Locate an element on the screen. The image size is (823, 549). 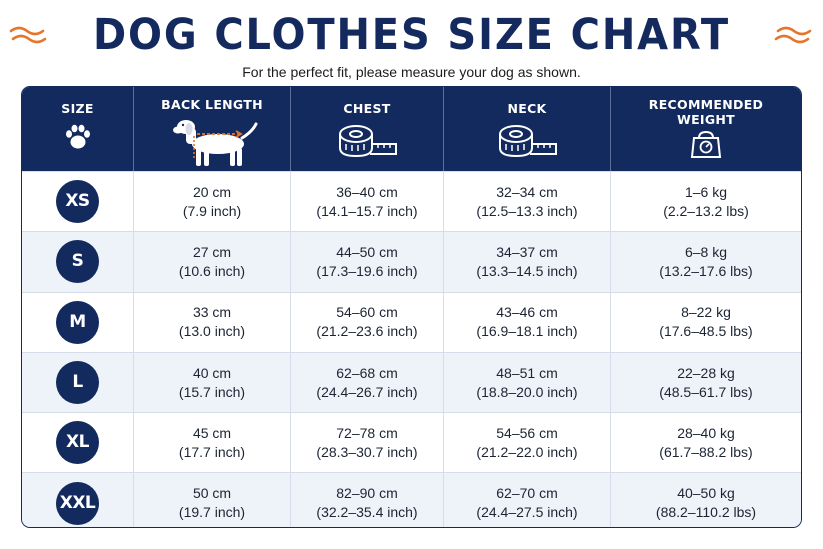
chest-cm: 82–90 cm is located at coordinates (367, 493).